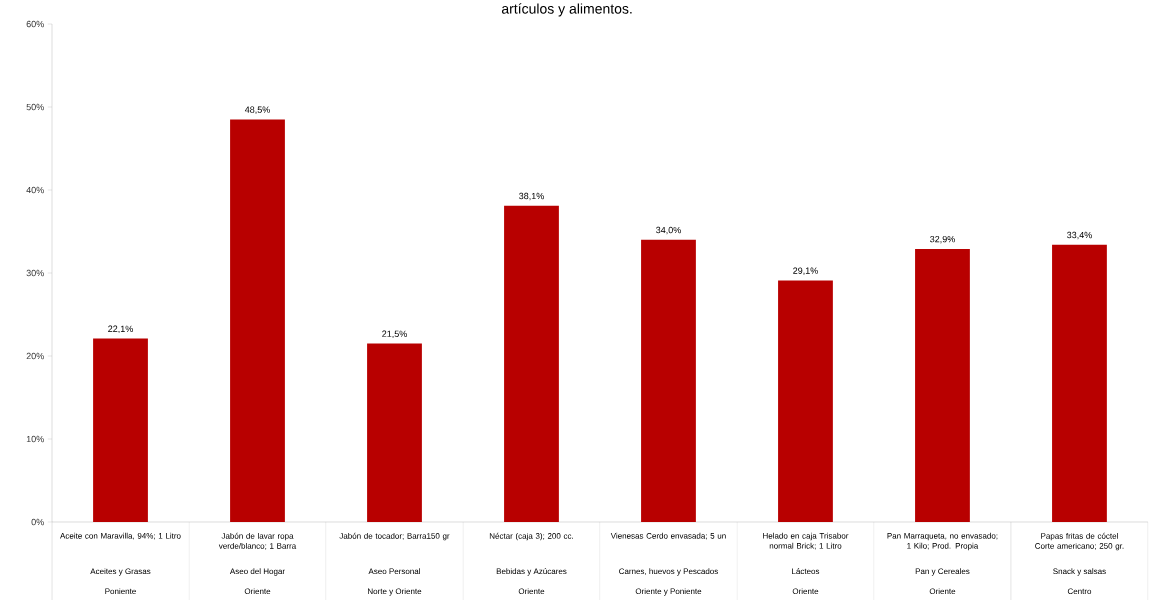 The width and height of the screenshot is (1150, 600). Describe the element at coordinates (1079, 235) in the screenshot. I see `data-label: 33,4%` at that location.